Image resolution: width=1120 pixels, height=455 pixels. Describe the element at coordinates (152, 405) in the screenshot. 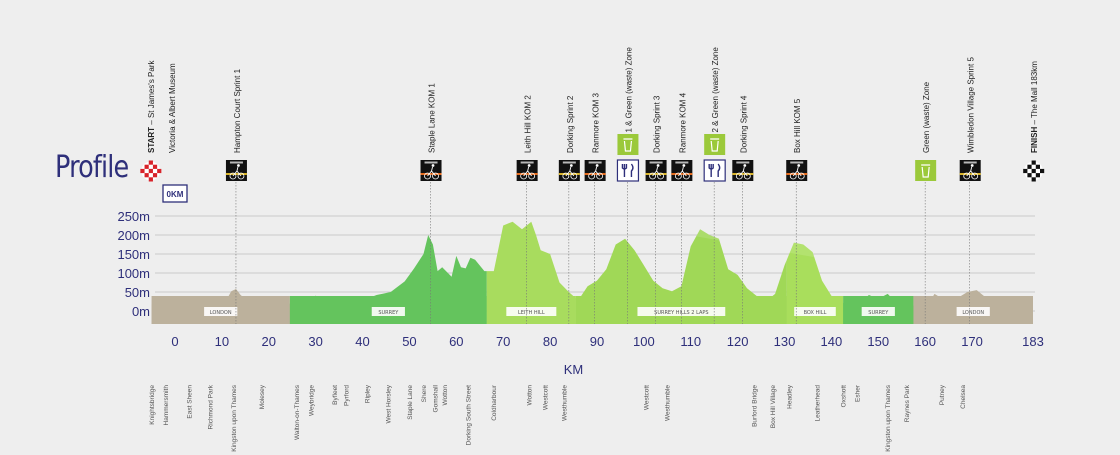

I see `place-label: Knightsbridge` at that location.